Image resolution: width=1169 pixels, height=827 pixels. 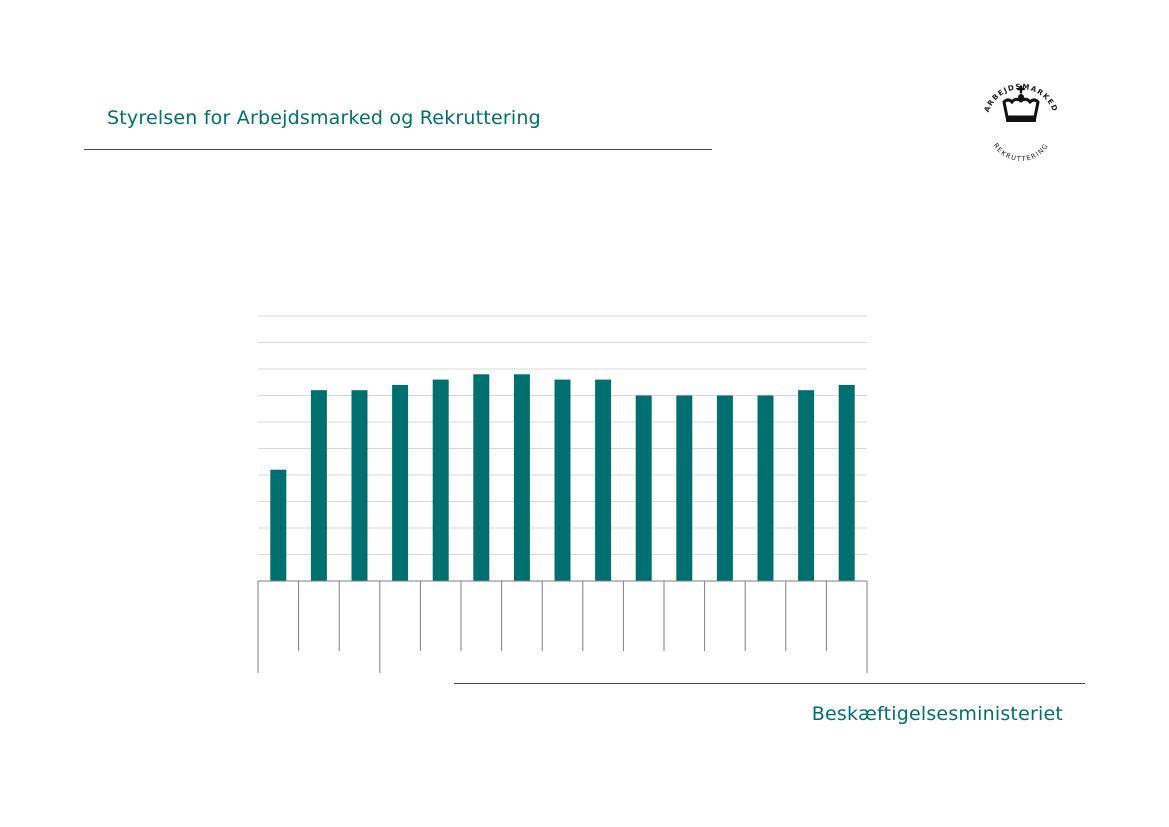 I want to click on ministry-name: Beskæftigelsesministeriet, so click(x=937, y=714).